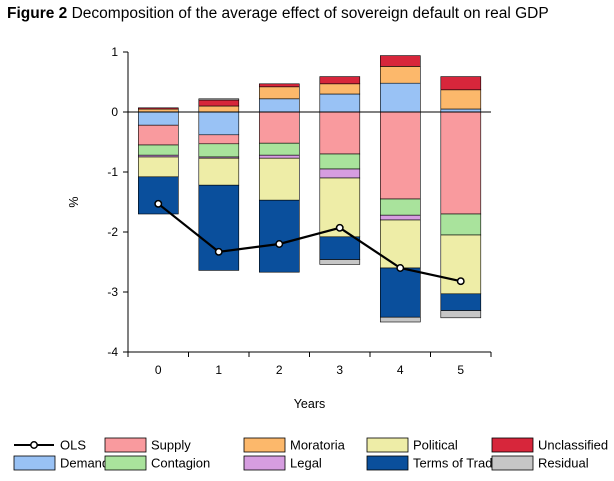  I want to click on y-tick-label: -1, so click(112, 172).